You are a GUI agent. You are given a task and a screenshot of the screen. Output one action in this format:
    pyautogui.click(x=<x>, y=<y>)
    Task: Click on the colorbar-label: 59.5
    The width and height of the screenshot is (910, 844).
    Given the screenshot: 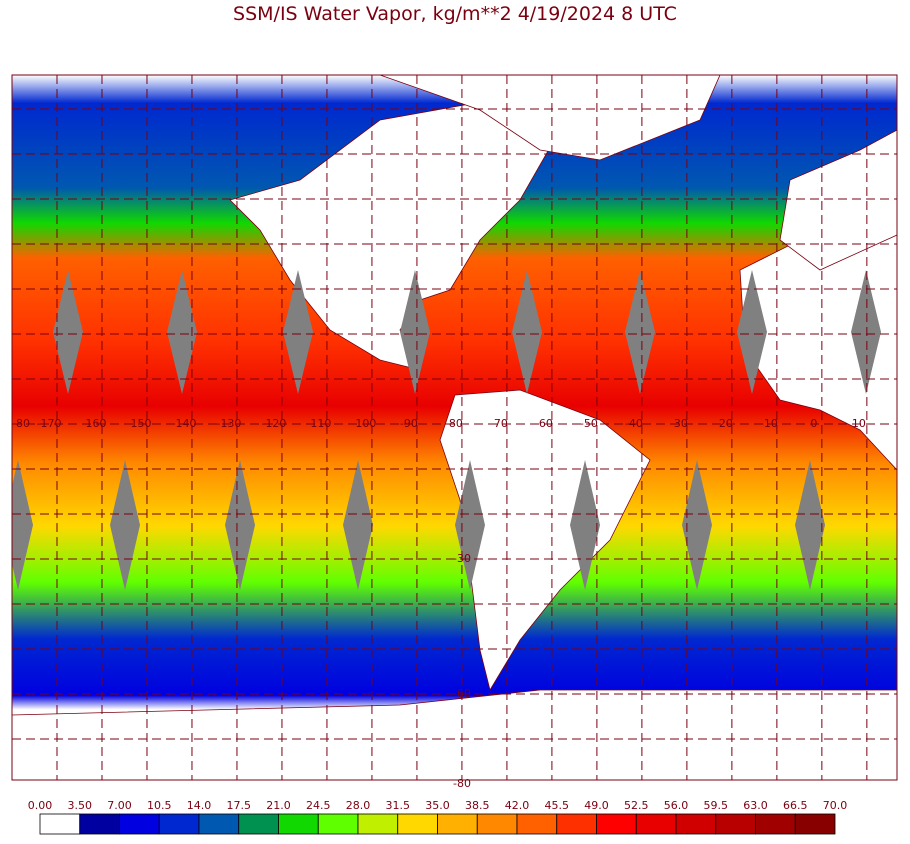 What is the action you would take?
    pyautogui.click(x=716, y=805)
    